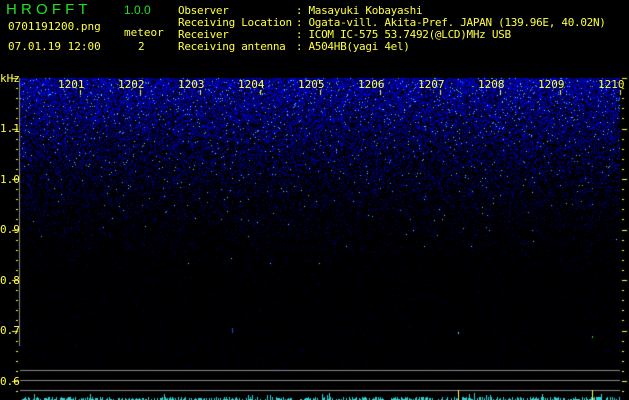 This screenshot has width=629, height=400. What do you see at coordinates (551, 84) in the screenshot?
I see `x-tick-label: 1209` at bounding box center [551, 84].